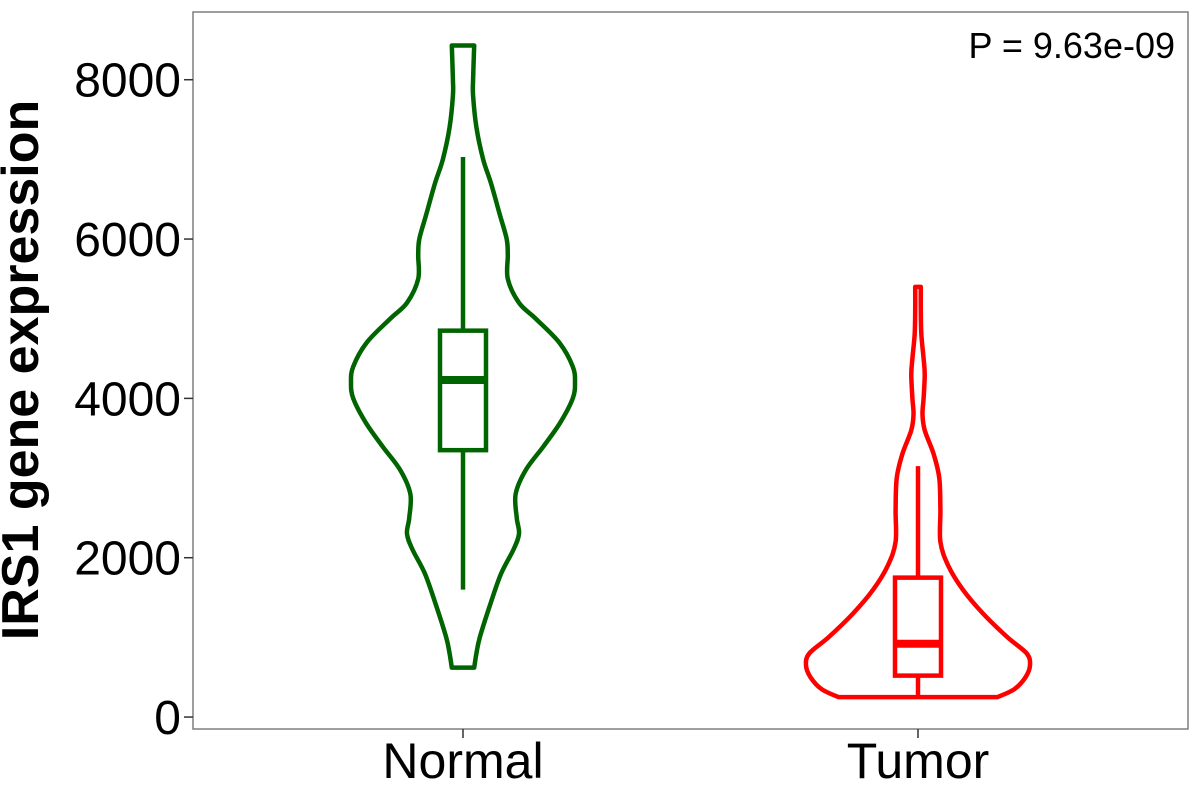 This screenshot has width=1200, height=800. What do you see at coordinates (685, 759) in the screenshot?
I see `x-axis: Normal Tumor` at bounding box center [685, 759].